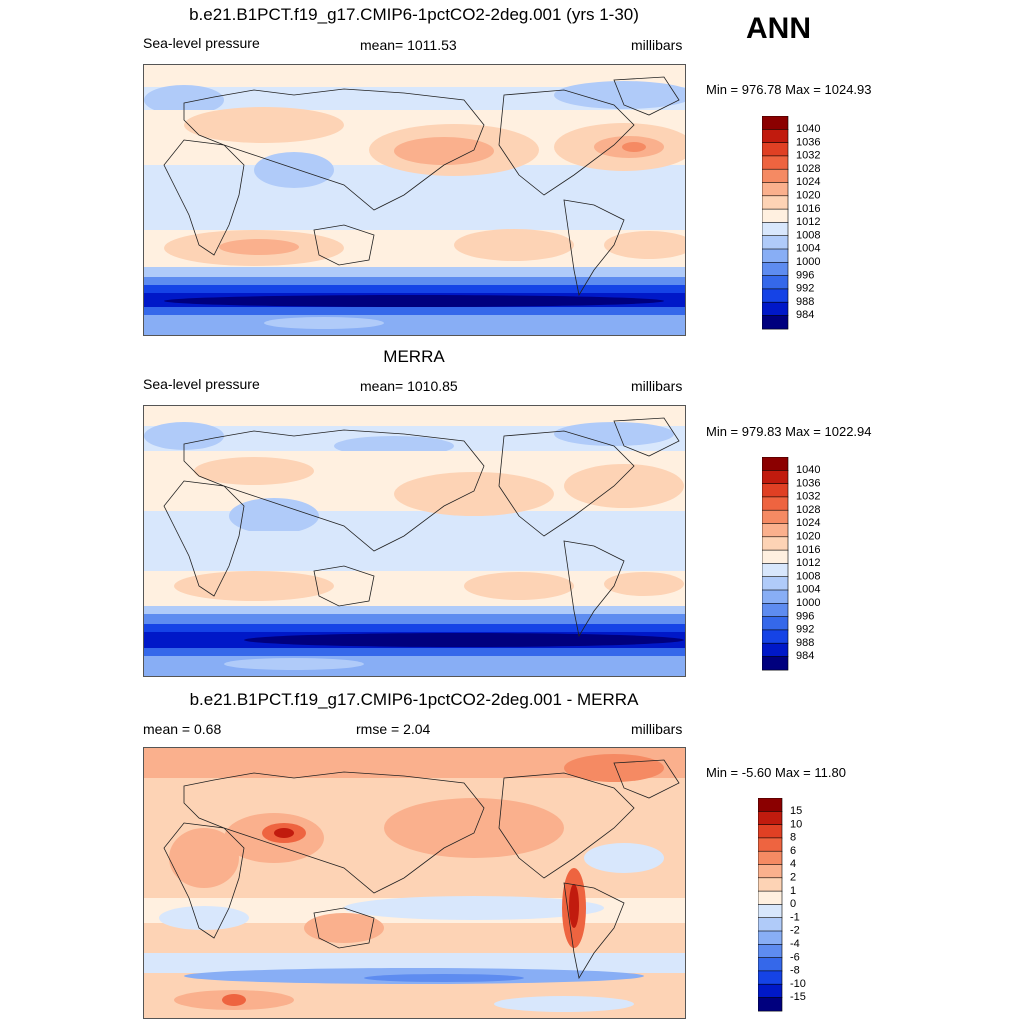 The width and height of the screenshot is (1024, 1024). Describe the element at coordinates (408, 45) in the screenshot. I see `model-mean-label: mean= 1011.53` at that location.